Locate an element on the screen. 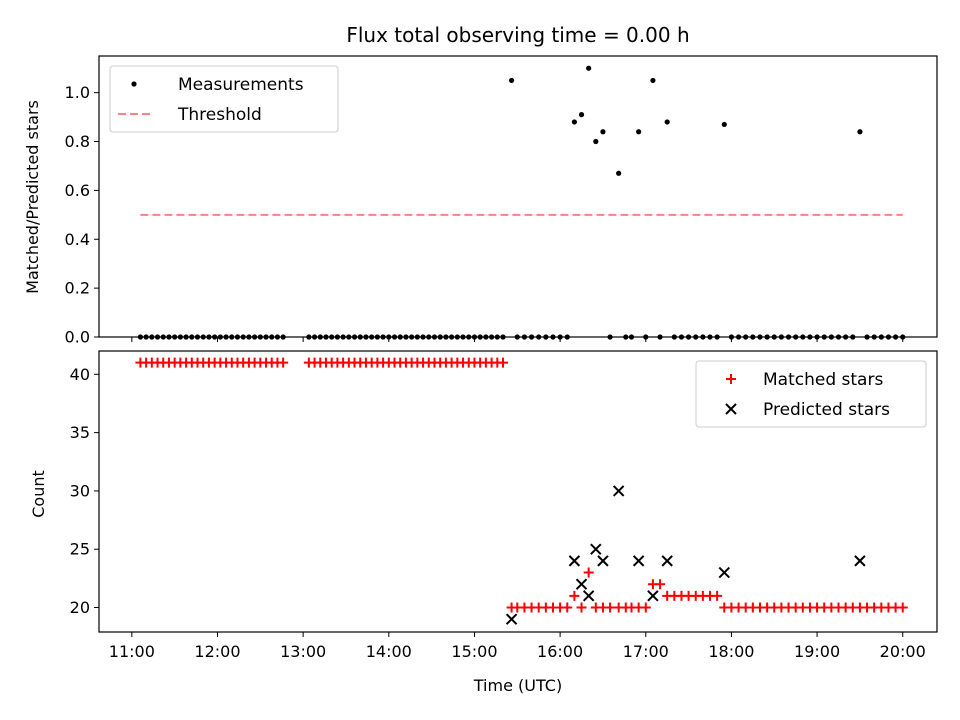 Image resolution: width=960 pixels, height=720 pixels. y-tick-label: 0.2 is located at coordinates (77, 288).